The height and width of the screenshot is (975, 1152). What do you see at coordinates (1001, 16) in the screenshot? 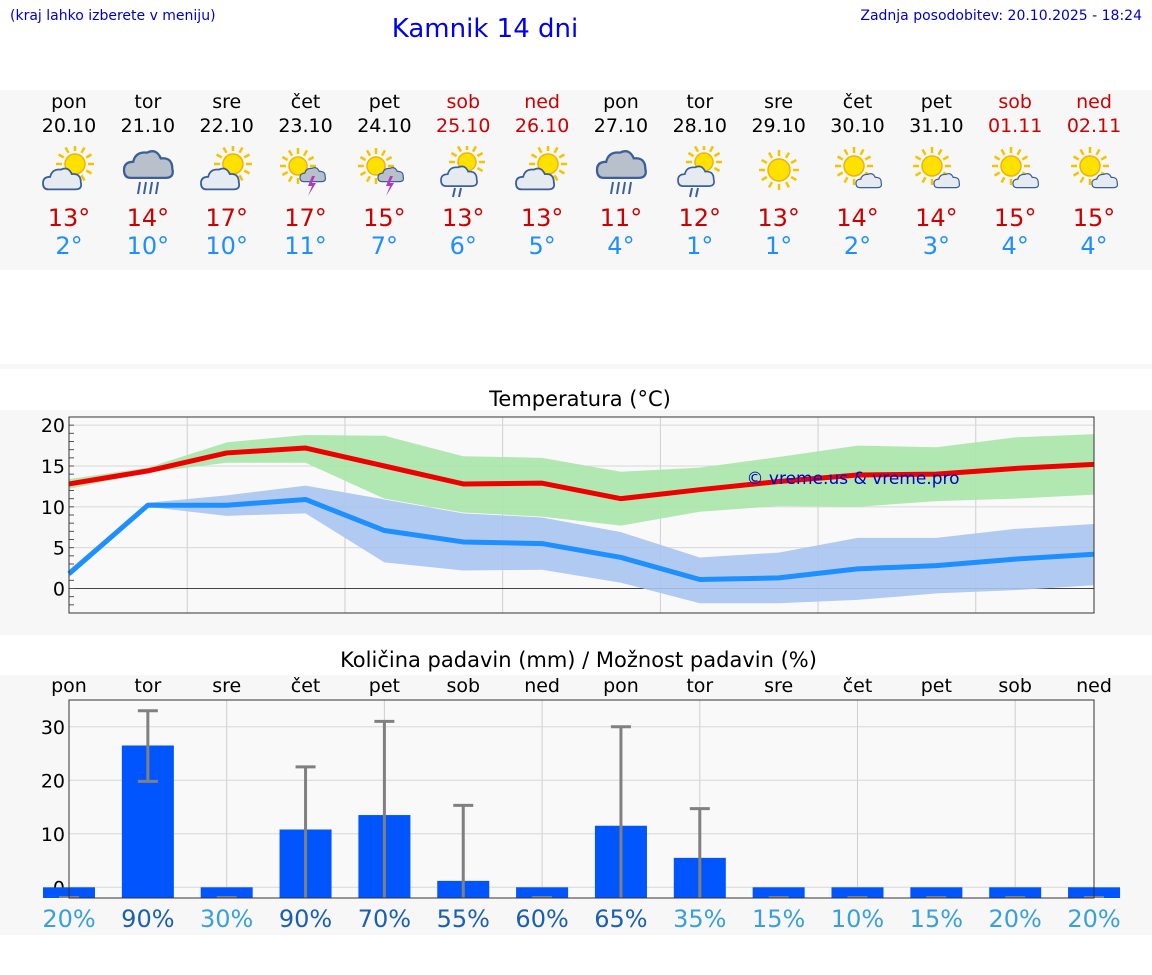
I see `last-updated: Zadnja posodobitev: 20.10.2025 - 18:24` at bounding box center [1001, 16].